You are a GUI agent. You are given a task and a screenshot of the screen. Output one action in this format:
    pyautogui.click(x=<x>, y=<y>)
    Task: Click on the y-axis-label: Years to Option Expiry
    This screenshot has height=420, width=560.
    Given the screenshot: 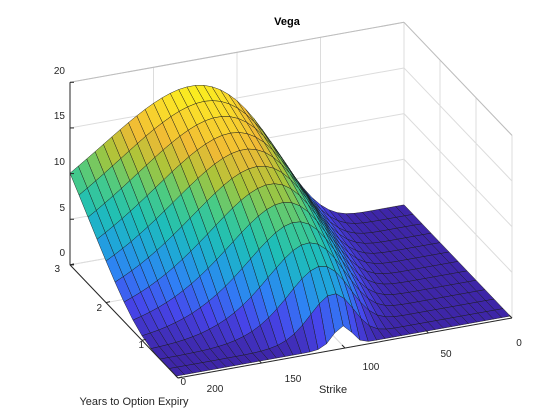 What is the action you would take?
    pyautogui.click(x=134, y=402)
    